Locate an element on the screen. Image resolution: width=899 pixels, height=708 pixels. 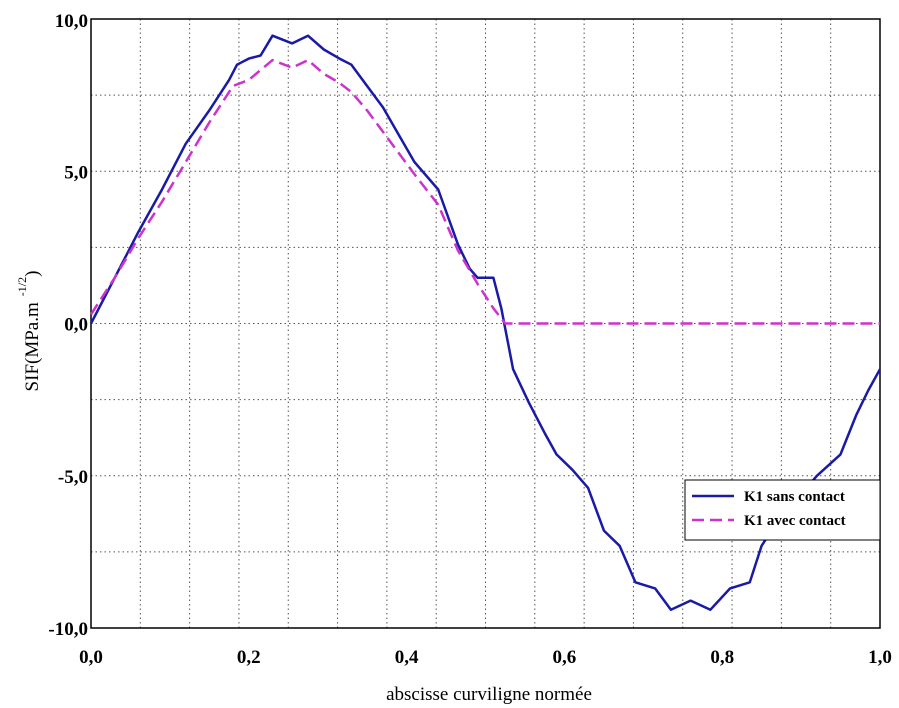
y-tick-label: 0,0 is located at coordinates (76, 325).